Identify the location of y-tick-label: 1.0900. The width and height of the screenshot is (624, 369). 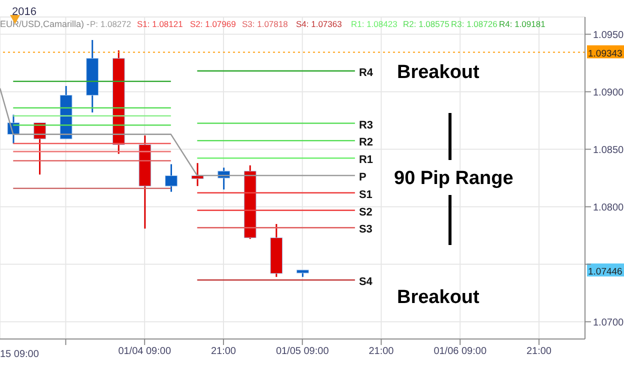
(608, 92).